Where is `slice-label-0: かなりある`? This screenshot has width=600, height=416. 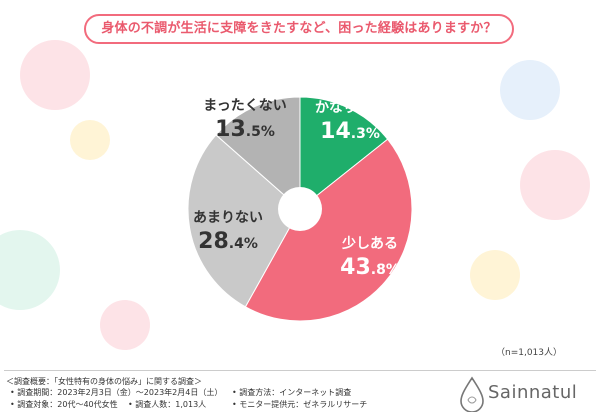 slice-label-0: かなりある is located at coordinates (350, 108).